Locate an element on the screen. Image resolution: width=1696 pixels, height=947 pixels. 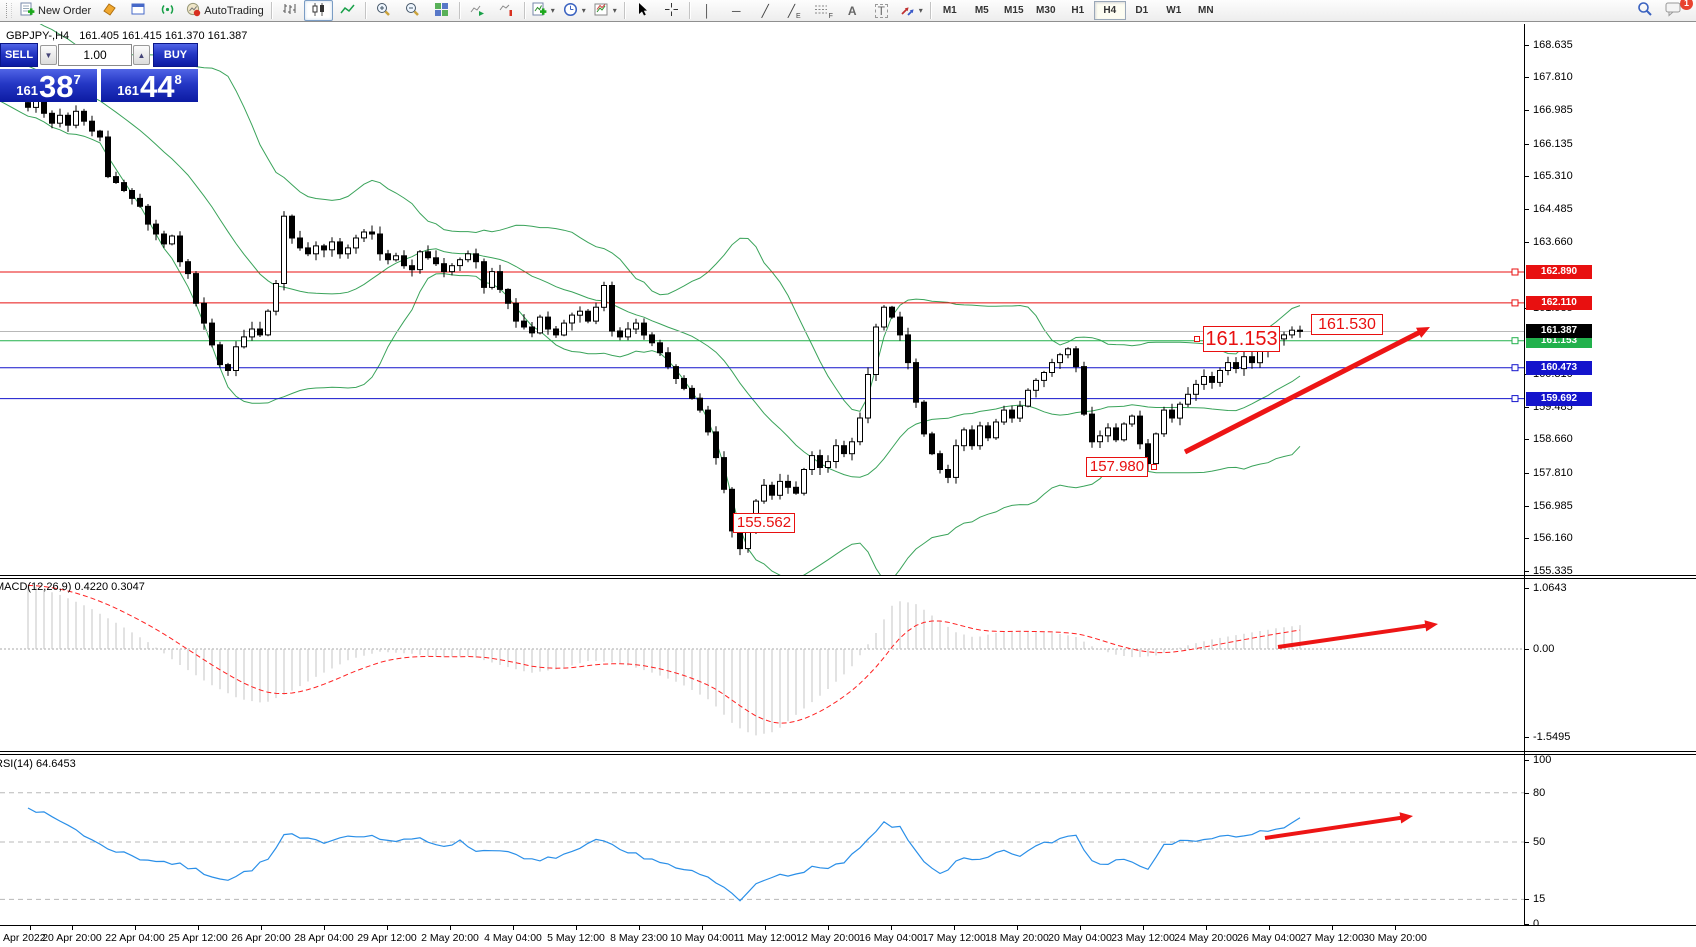
search-button is located at coordinates (1644, 10).